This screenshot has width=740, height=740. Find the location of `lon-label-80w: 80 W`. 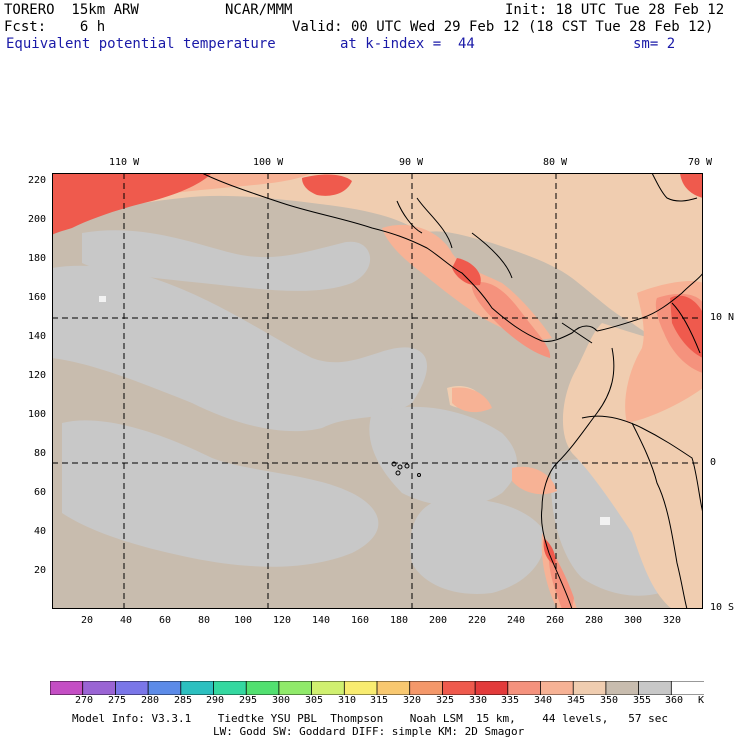

lon-label-80w: 80 W is located at coordinates (555, 162).